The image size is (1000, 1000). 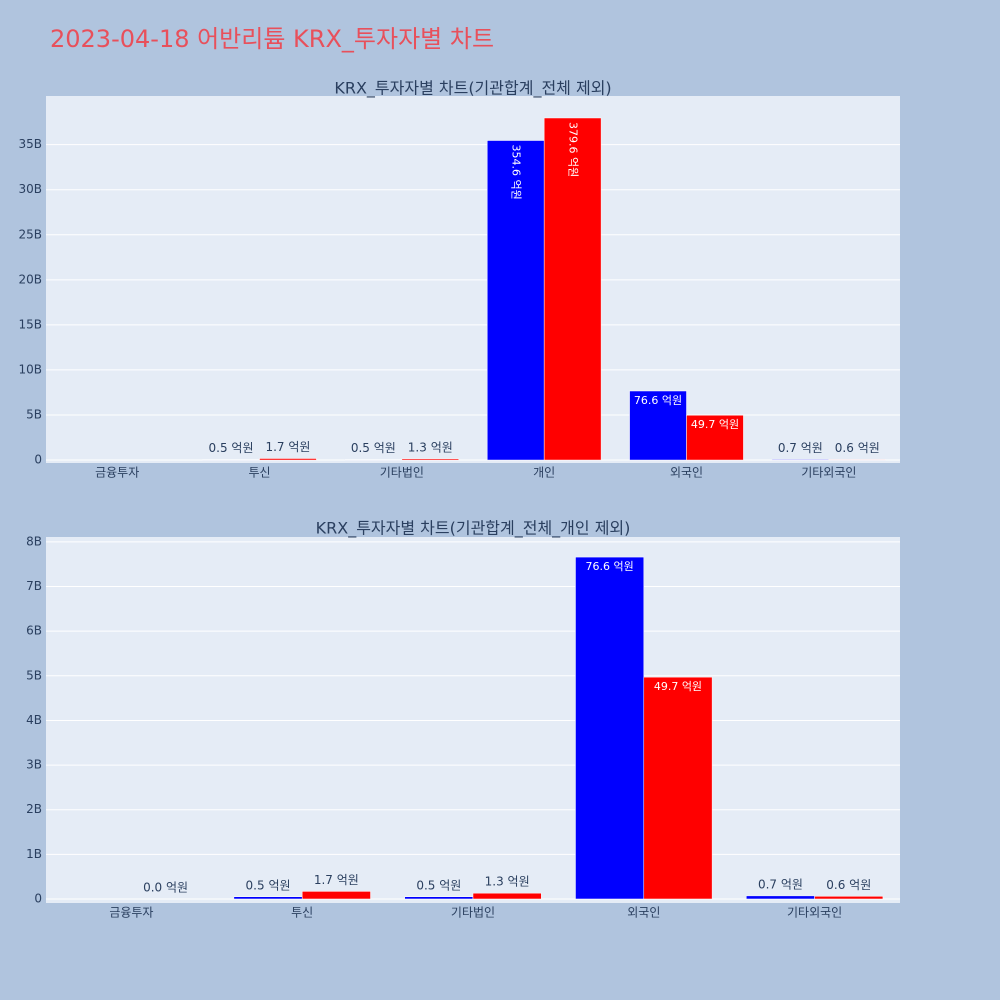 What do you see at coordinates (30, 369) in the screenshot?
I see `y-tick-label: 10B` at bounding box center [30, 369].